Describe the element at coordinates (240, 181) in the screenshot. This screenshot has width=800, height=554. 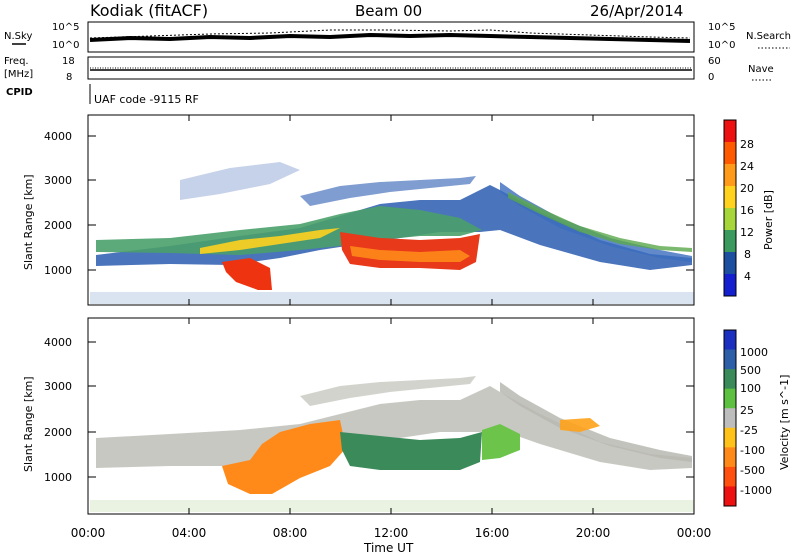
I see `power-sparse-top` at that location.